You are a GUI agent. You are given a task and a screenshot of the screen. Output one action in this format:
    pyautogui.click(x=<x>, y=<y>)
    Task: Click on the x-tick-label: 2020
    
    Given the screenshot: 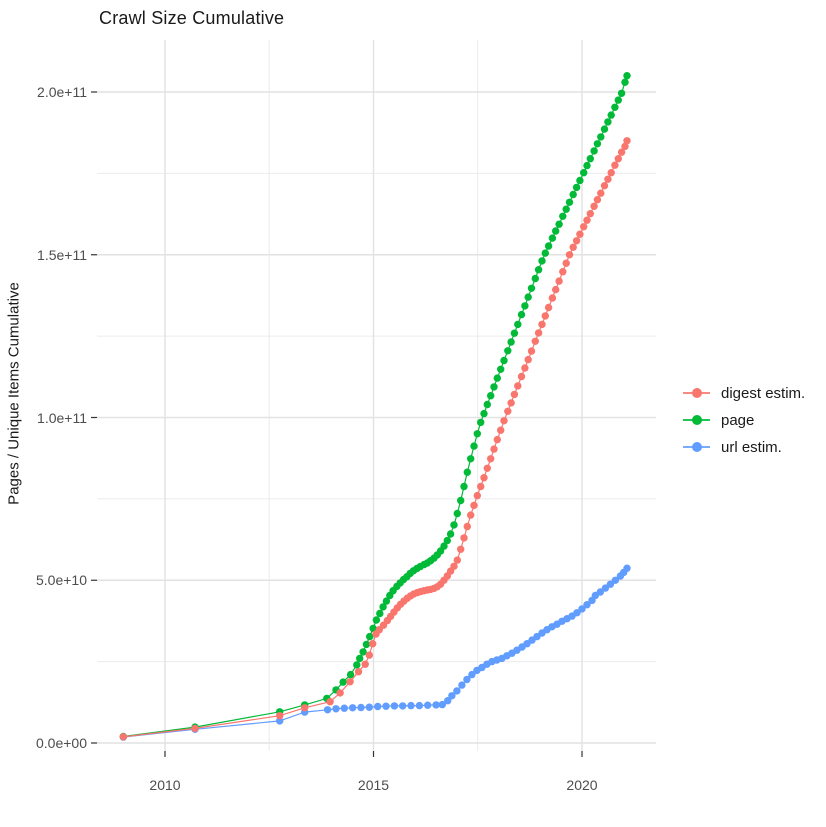 What is the action you would take?
    pyautogui.click(x=582, y=785)
    